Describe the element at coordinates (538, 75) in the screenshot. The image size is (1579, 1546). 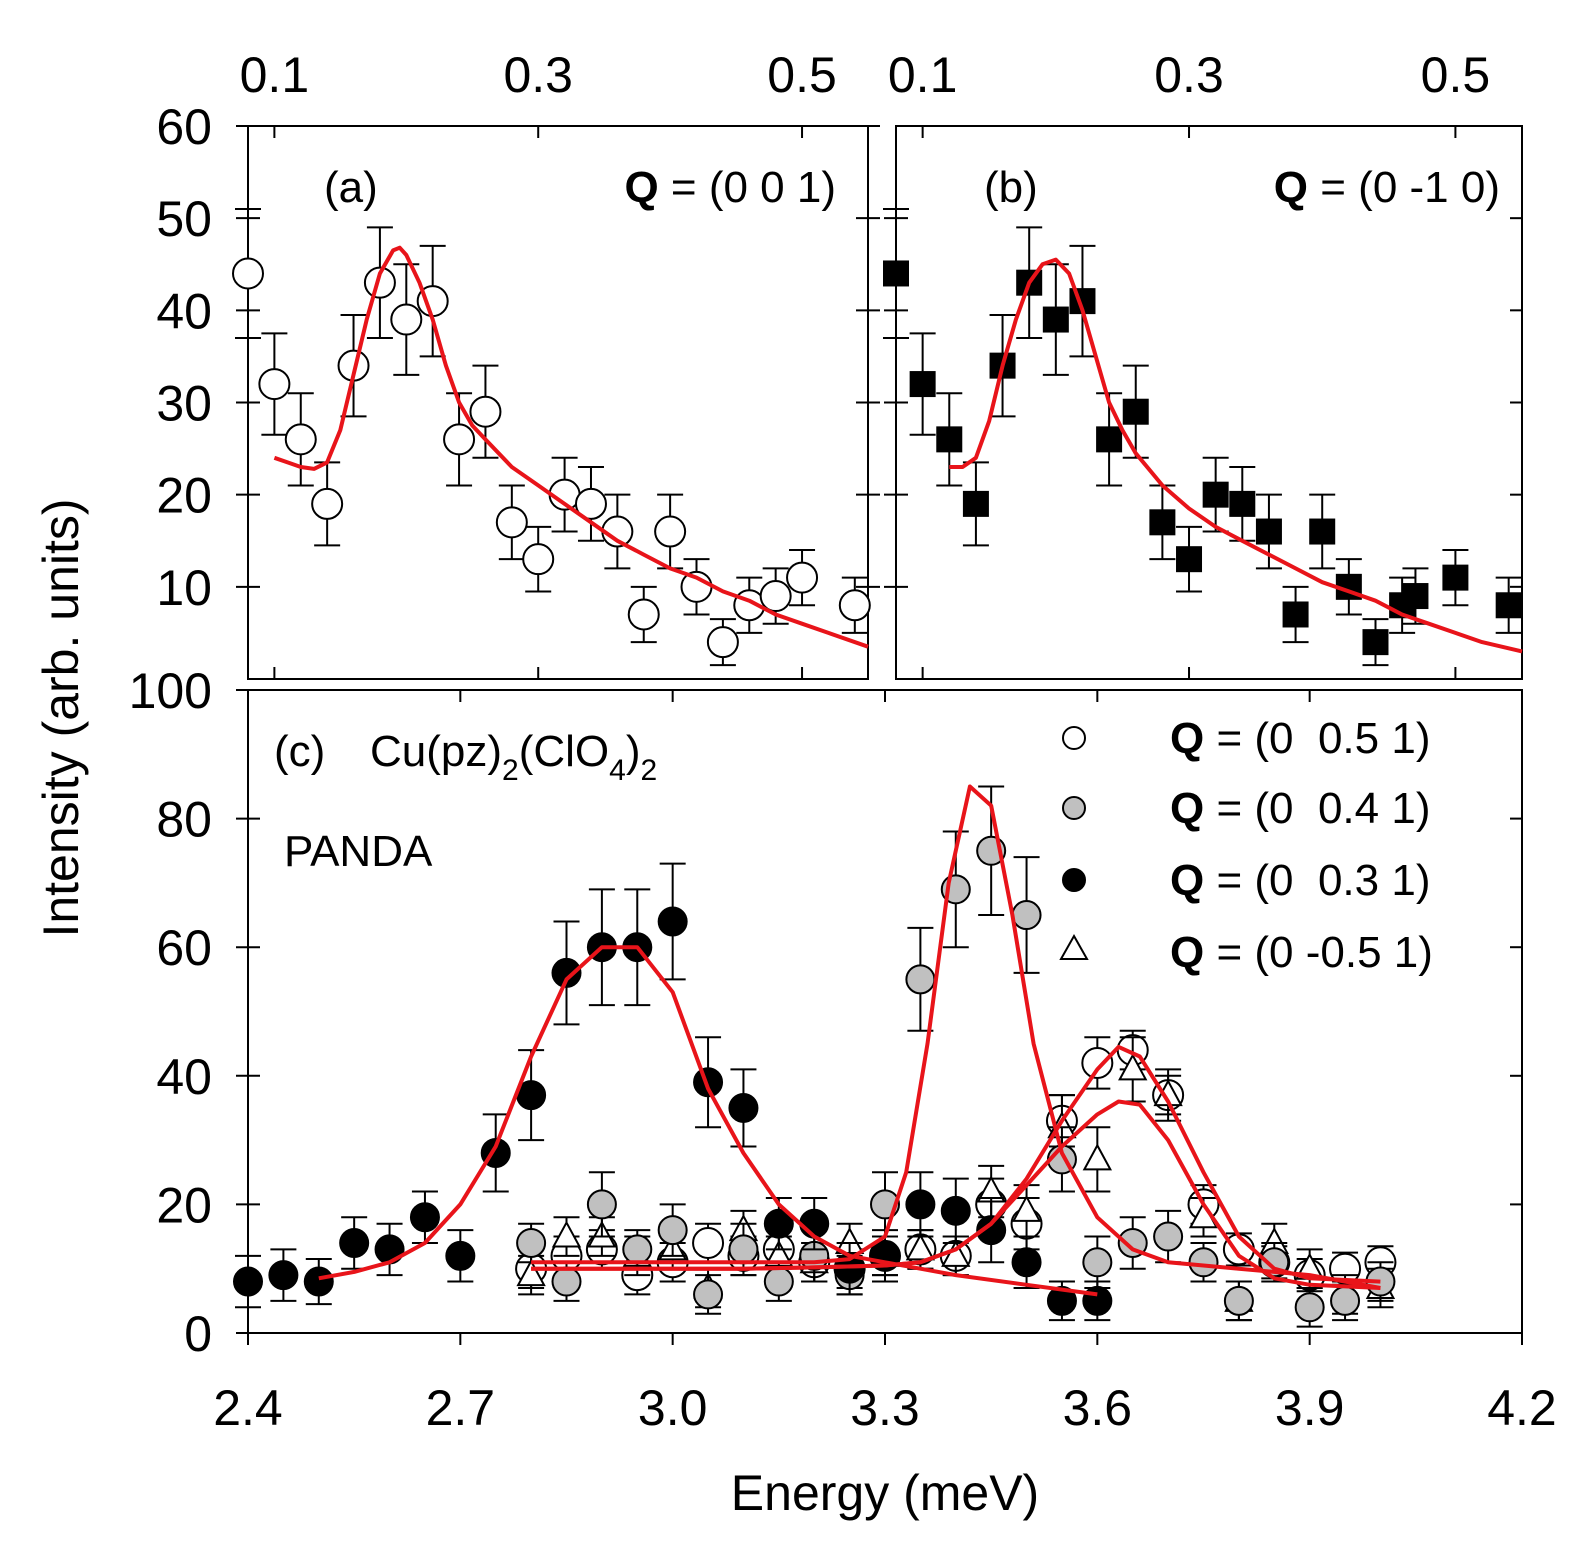
I see `panel-a-x-tick-label: 0.3` at that location.